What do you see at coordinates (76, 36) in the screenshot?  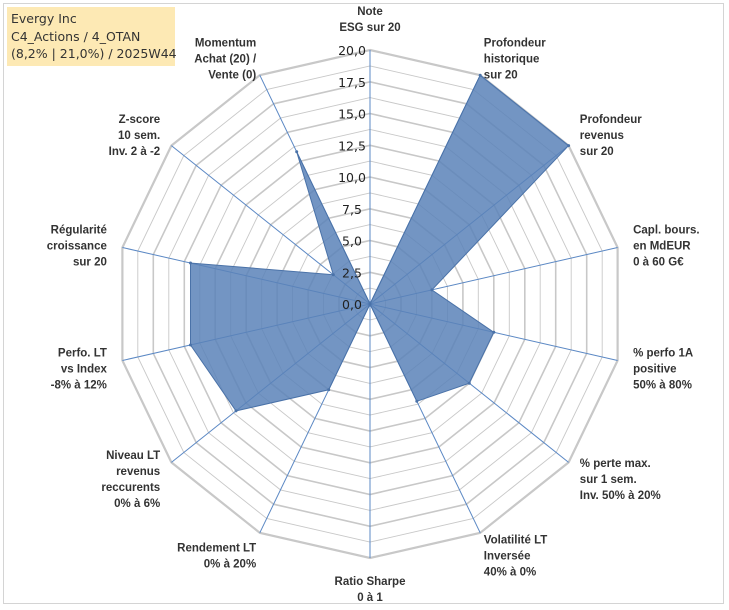 I see `portfolio-category: C4_Actions / 4_OTAN` at bounding box center [76, 36].